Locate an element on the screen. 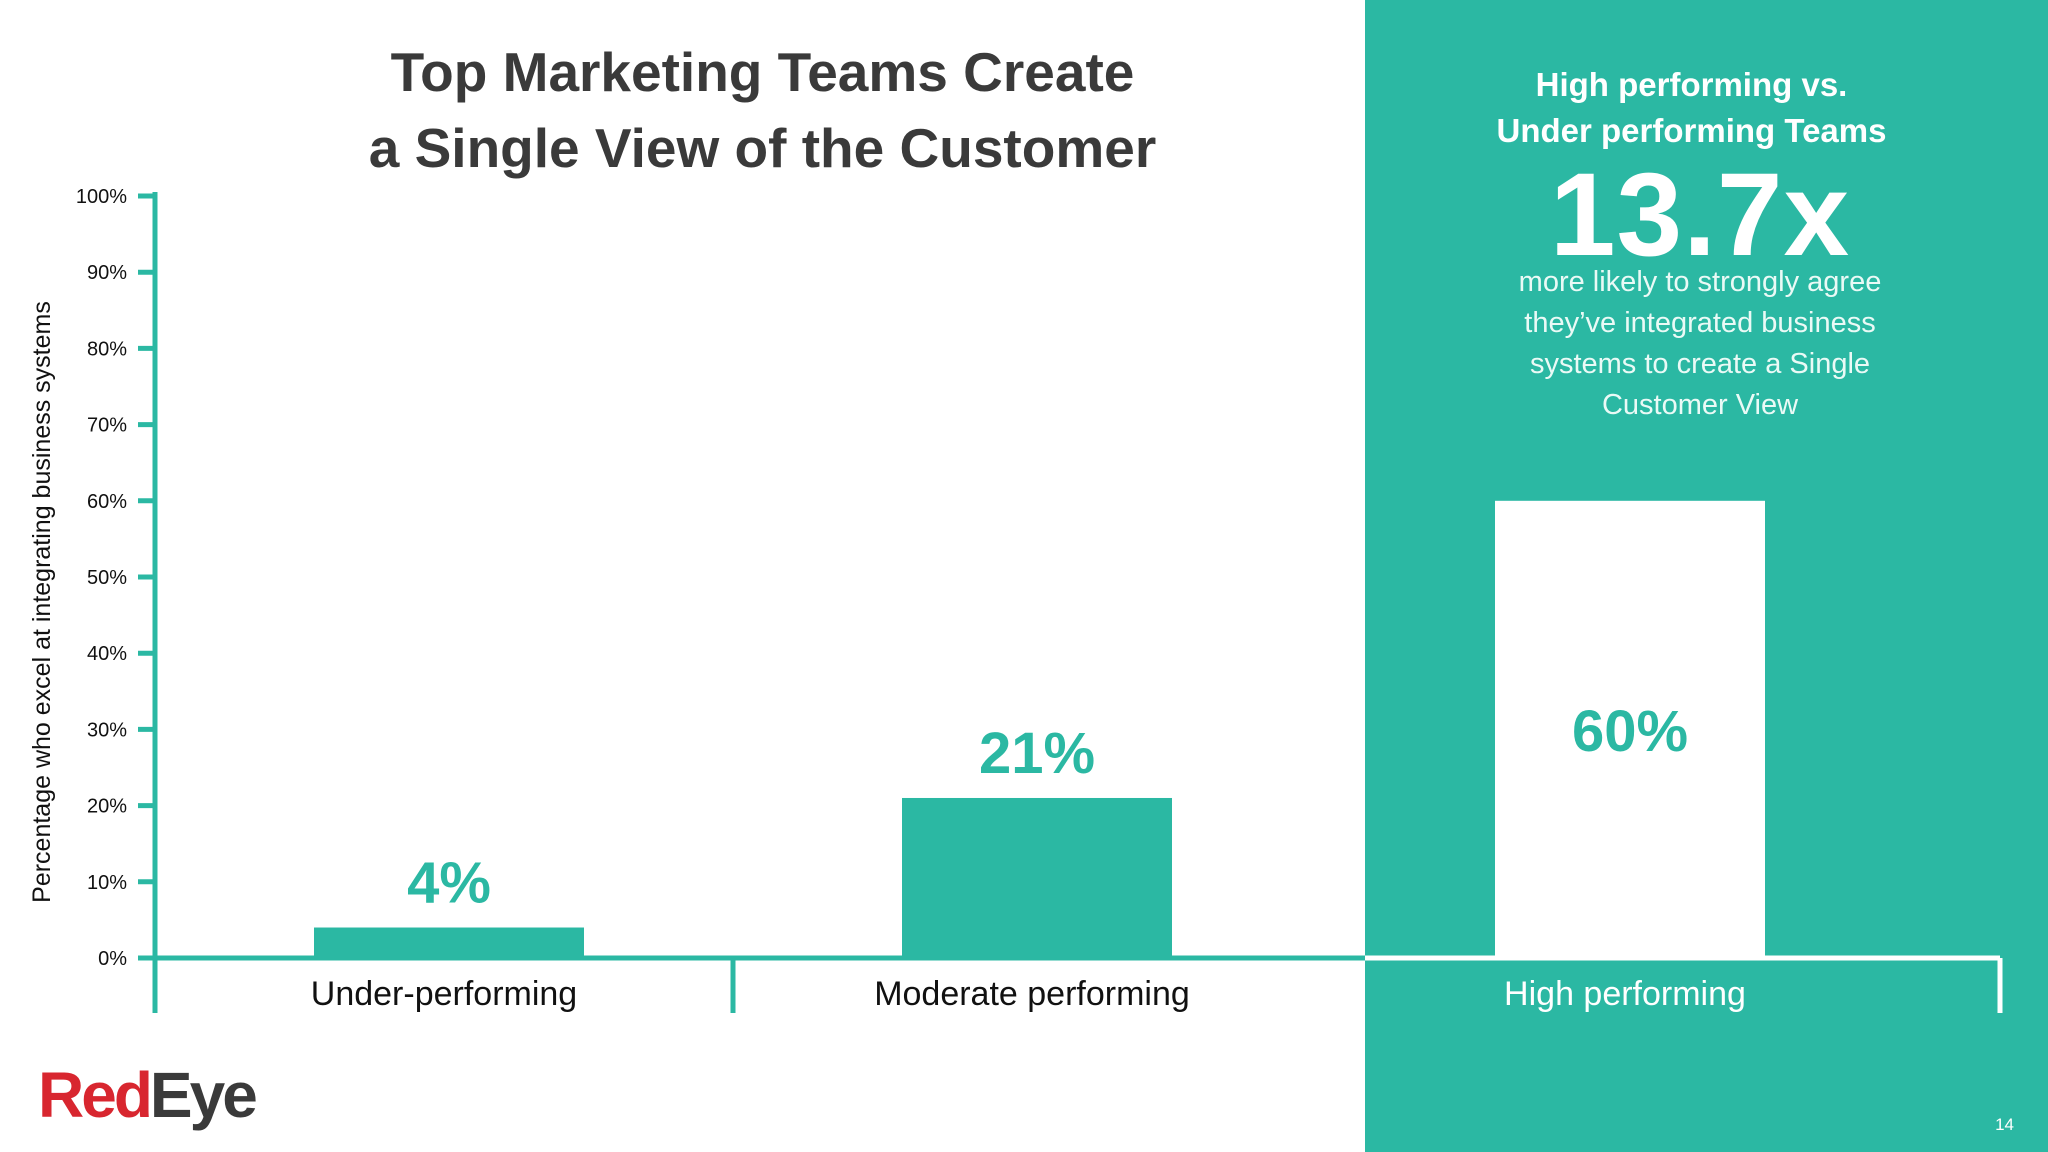  category-label-2: Moderate performing is located at coordinates (1032, 994).